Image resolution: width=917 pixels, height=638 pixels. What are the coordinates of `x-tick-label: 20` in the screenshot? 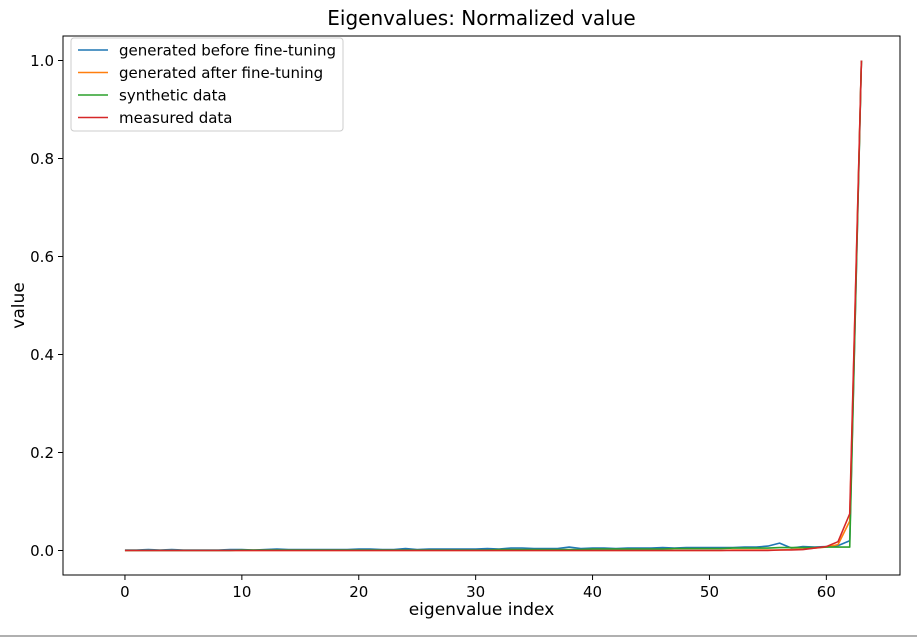 It's located at (358, 592).